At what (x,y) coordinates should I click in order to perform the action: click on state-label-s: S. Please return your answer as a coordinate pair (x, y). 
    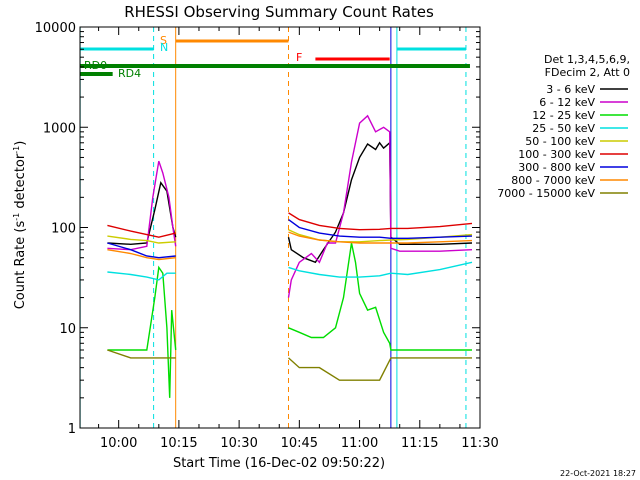
    Looking at the image, I should click on (163, 40).